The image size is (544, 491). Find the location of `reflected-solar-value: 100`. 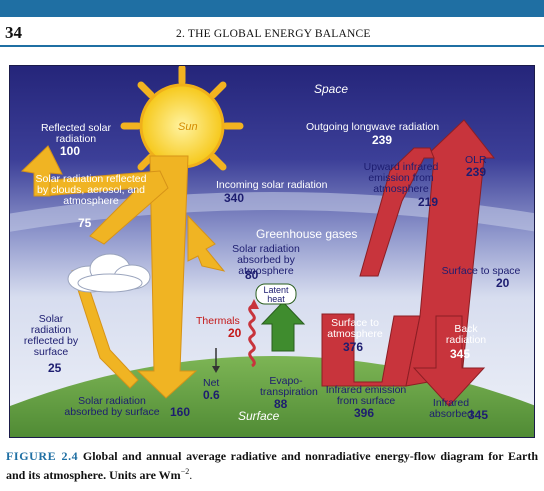

reflected-solar-value: 100 is located at coordinates (70, 151).